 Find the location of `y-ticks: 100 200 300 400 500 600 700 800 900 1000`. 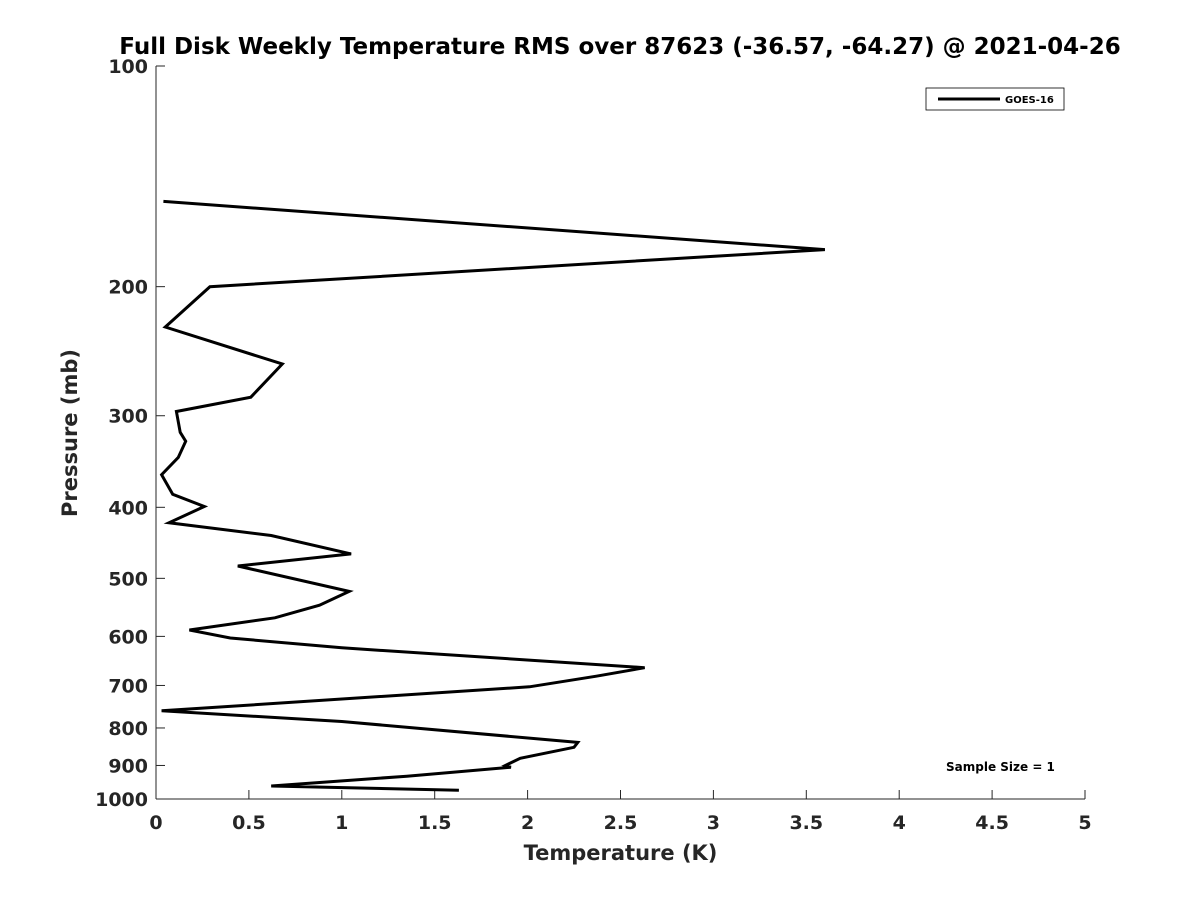

y-ticks: 100 200 300 400 500 600 700 800 900 1000 is located at coordinates (130, 433).